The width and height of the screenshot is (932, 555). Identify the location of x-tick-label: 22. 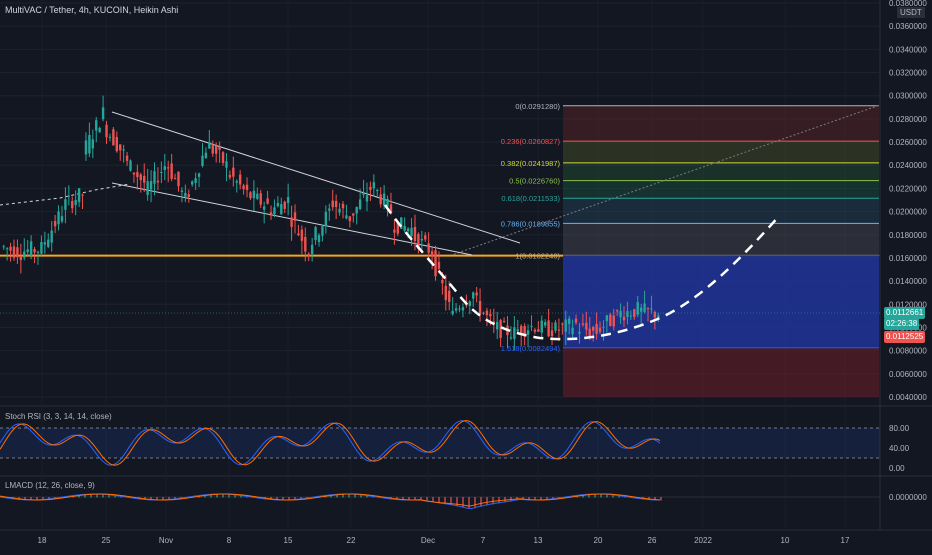
(351, 540).